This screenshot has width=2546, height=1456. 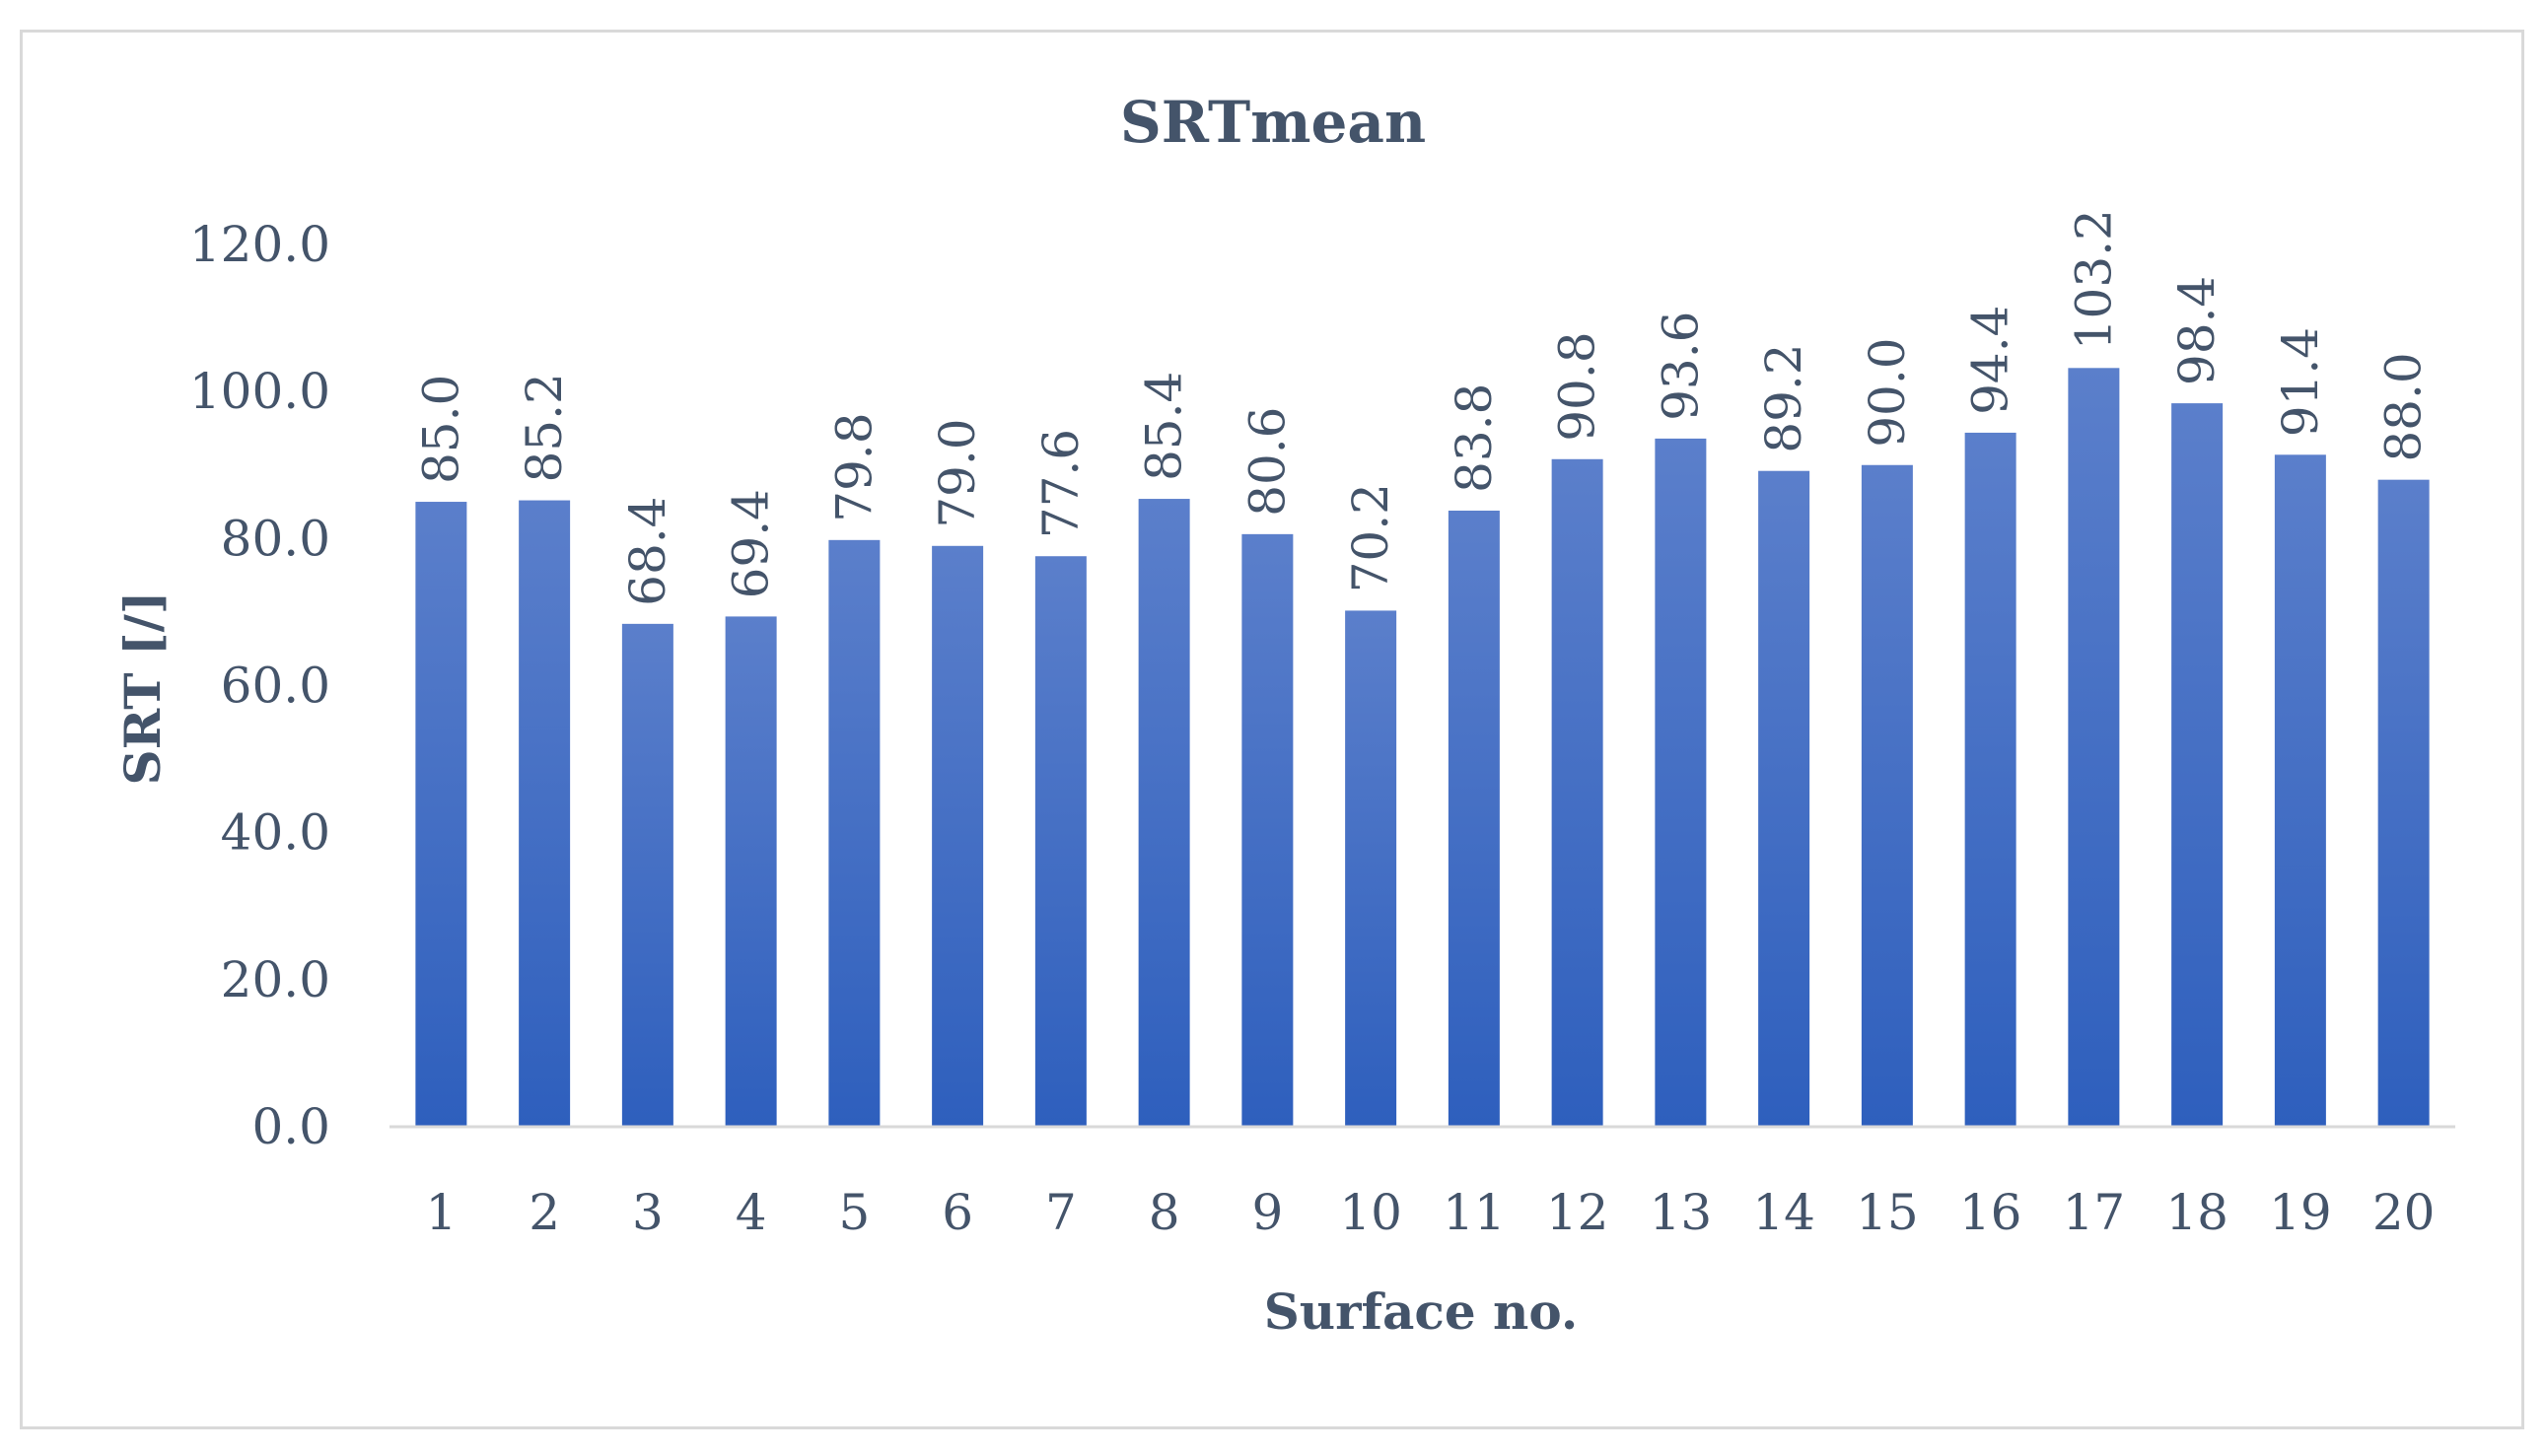 I want to click on x-tick-label: 12, so click(x=1577, y=1212).